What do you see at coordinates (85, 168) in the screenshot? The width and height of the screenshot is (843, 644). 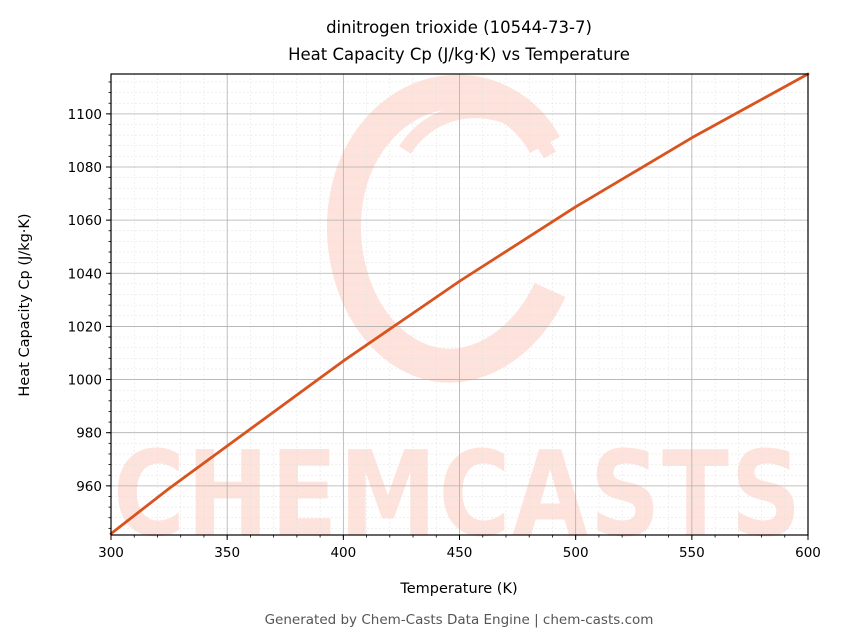 I see `y-tick-label: 1080` at bounding box center [85, 168].